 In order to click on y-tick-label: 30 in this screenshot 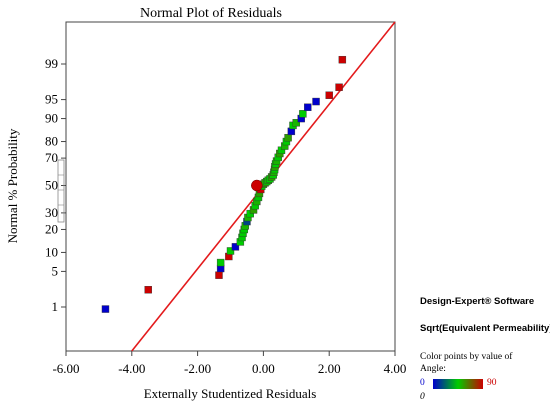, I will do `click(51, 212)`.